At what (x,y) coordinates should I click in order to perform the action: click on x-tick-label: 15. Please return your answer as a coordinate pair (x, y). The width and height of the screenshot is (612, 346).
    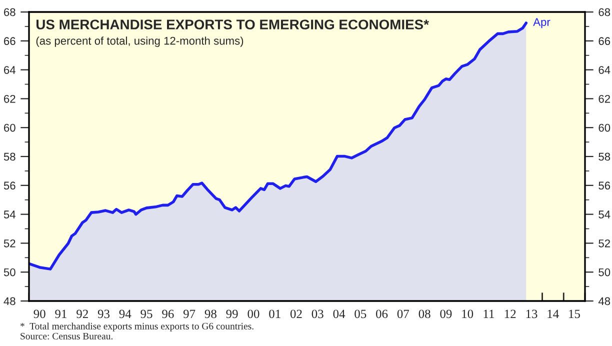
    Looking at the image, I should click on (574, 314).